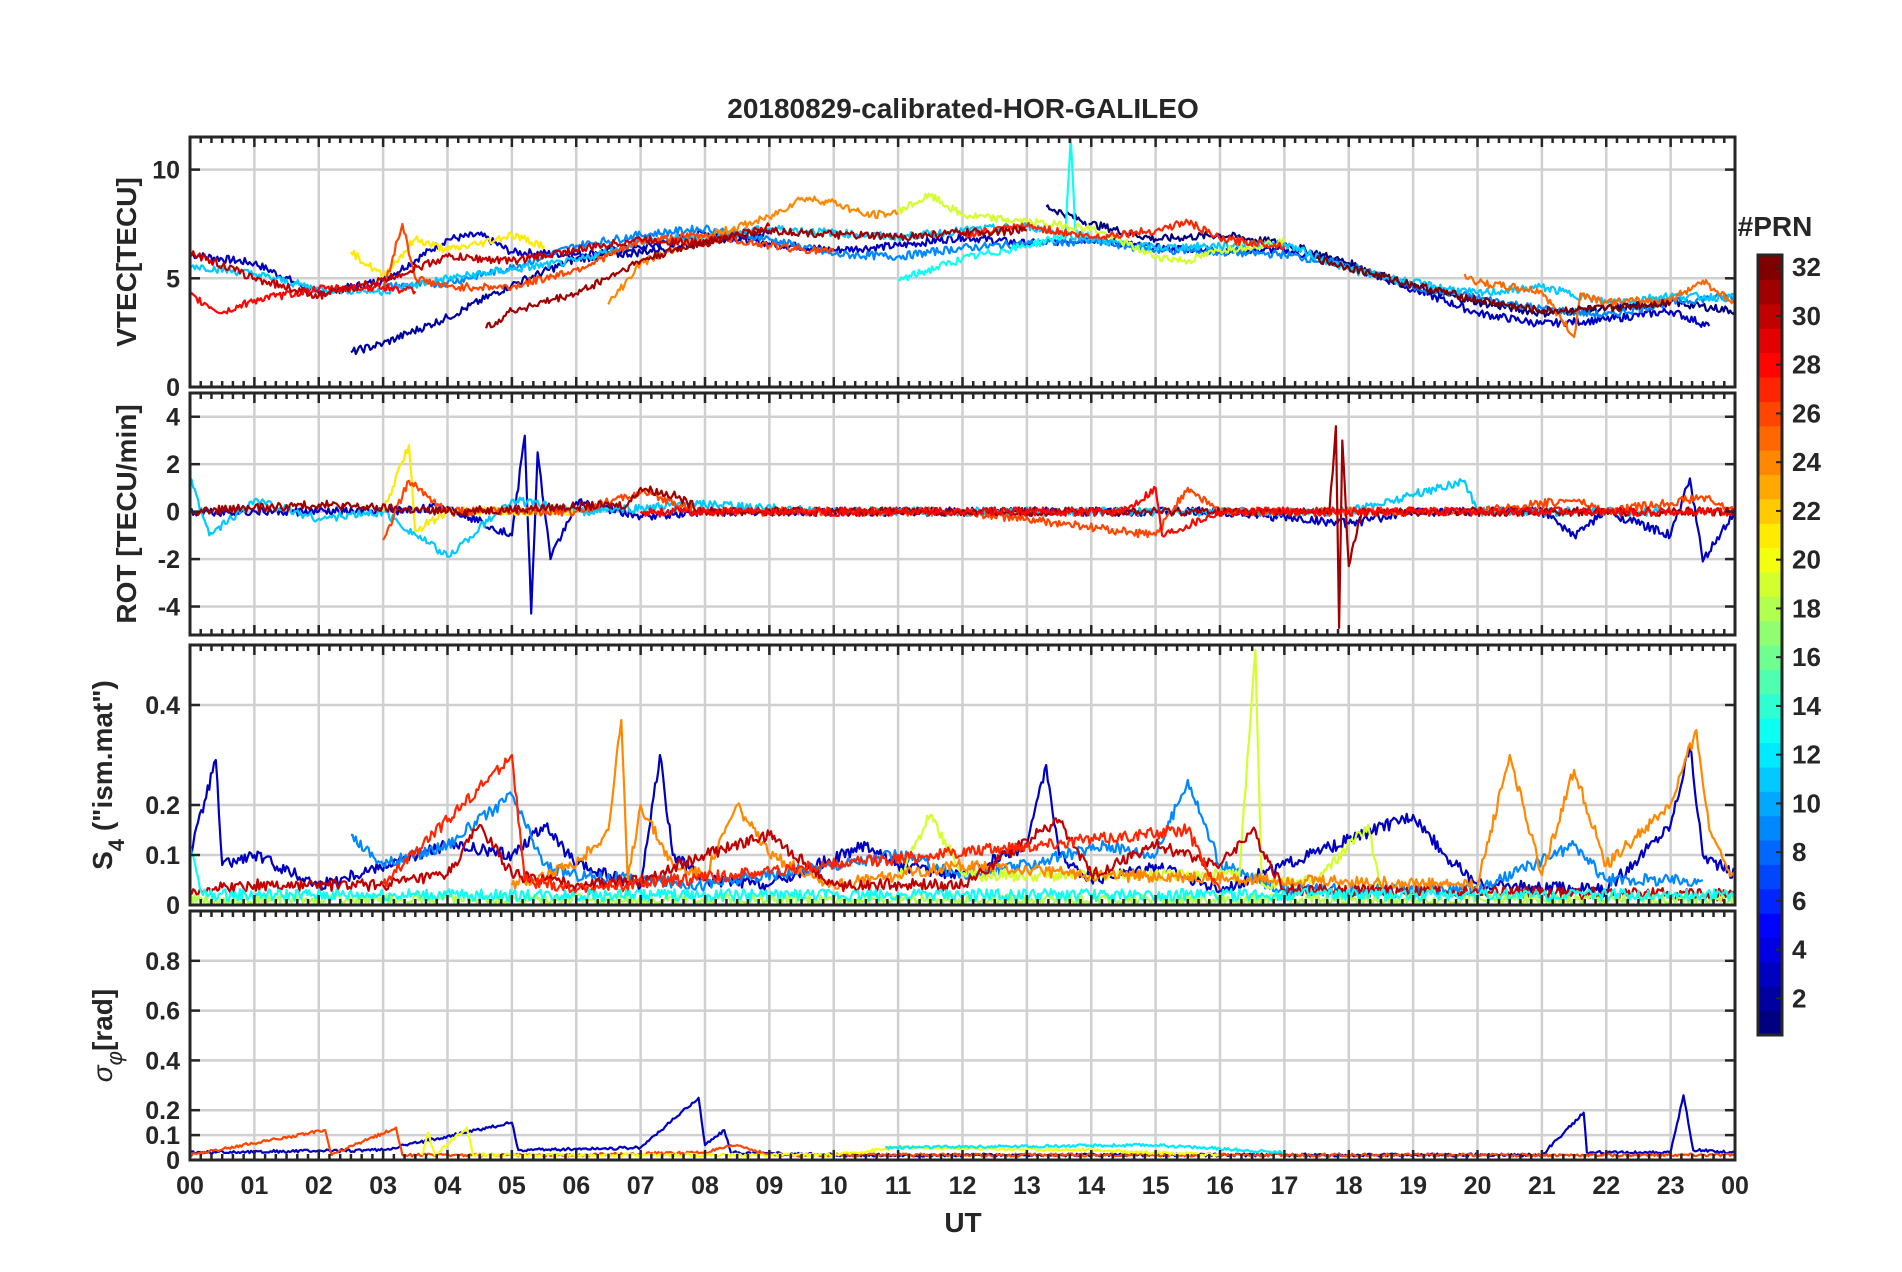 This screenshot has width=1902, height=1272. I want to click on x-tick-label: 06, so click(576, 1186).